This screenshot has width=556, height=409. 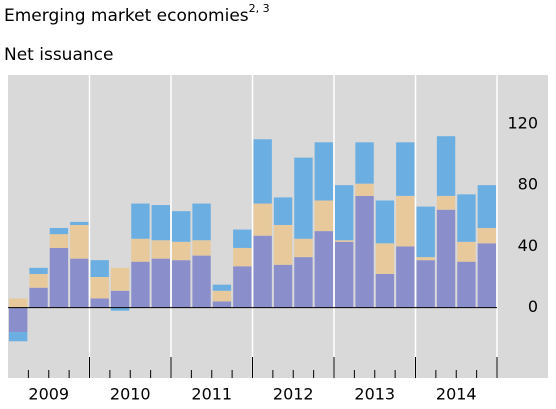 What do you see at coordinates (522, 122) in the screenshot?
I see `y-tick-label: 120` at bounding box center [522, 122].